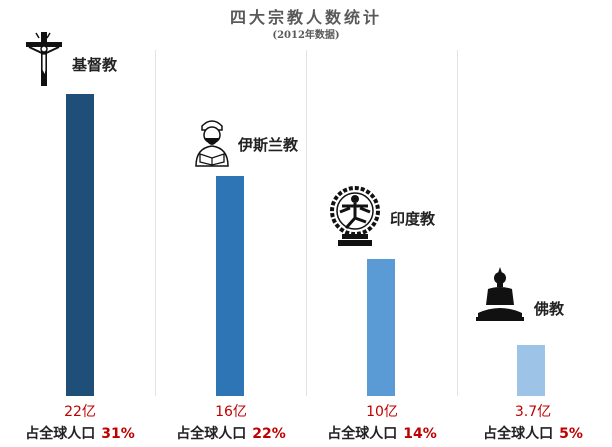  What do you see at coordinates (305, 17) in the screenshot?
I see `chart-title: 四大宗教人数统计` at bounding box center [305, 17].